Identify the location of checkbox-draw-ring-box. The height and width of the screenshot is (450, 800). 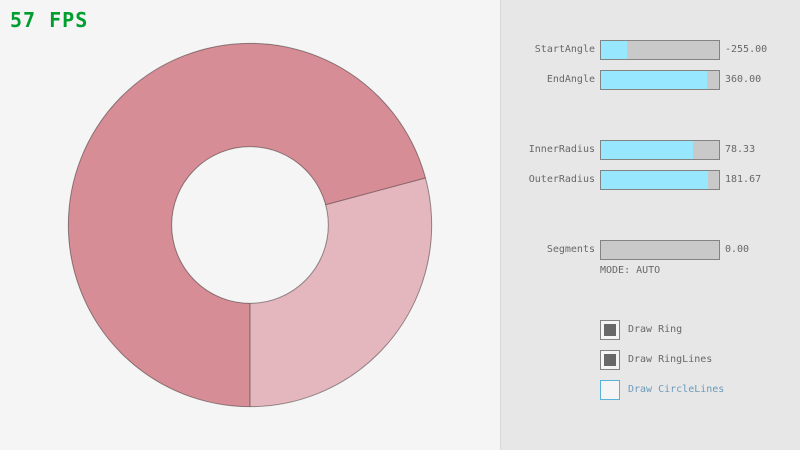
(610, 330).